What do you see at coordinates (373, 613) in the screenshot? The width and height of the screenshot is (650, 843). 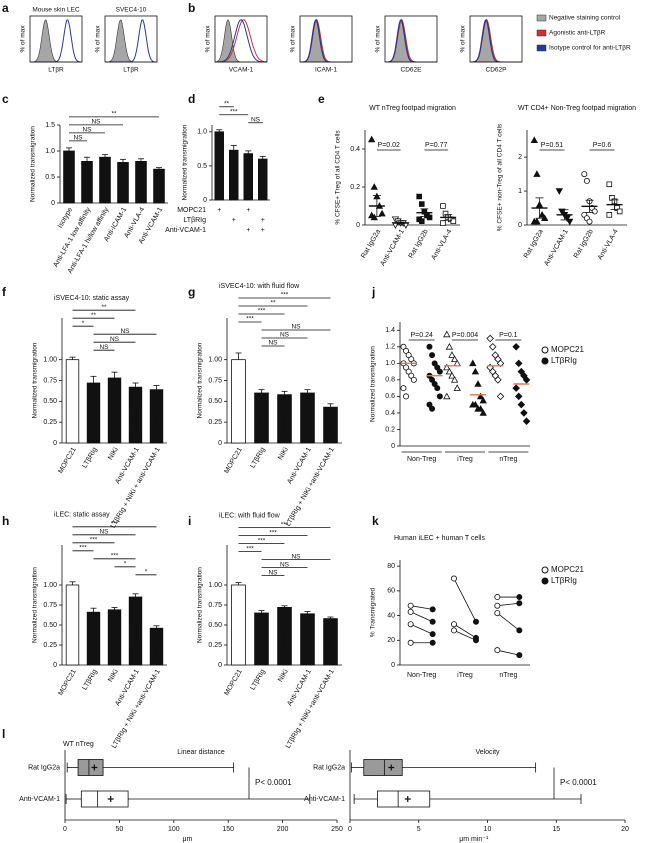 I see `y-axis-label: % Transmigrated` at bounding box center [373, 613].